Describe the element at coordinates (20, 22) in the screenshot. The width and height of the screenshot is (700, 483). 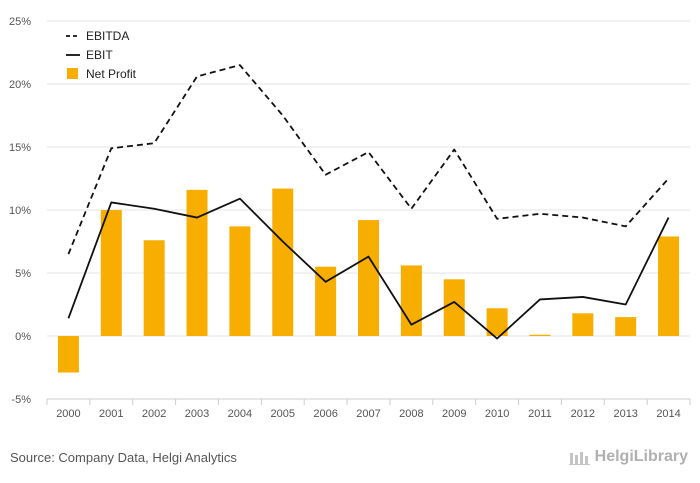
I see `y-tick-label: 25%` at that location.